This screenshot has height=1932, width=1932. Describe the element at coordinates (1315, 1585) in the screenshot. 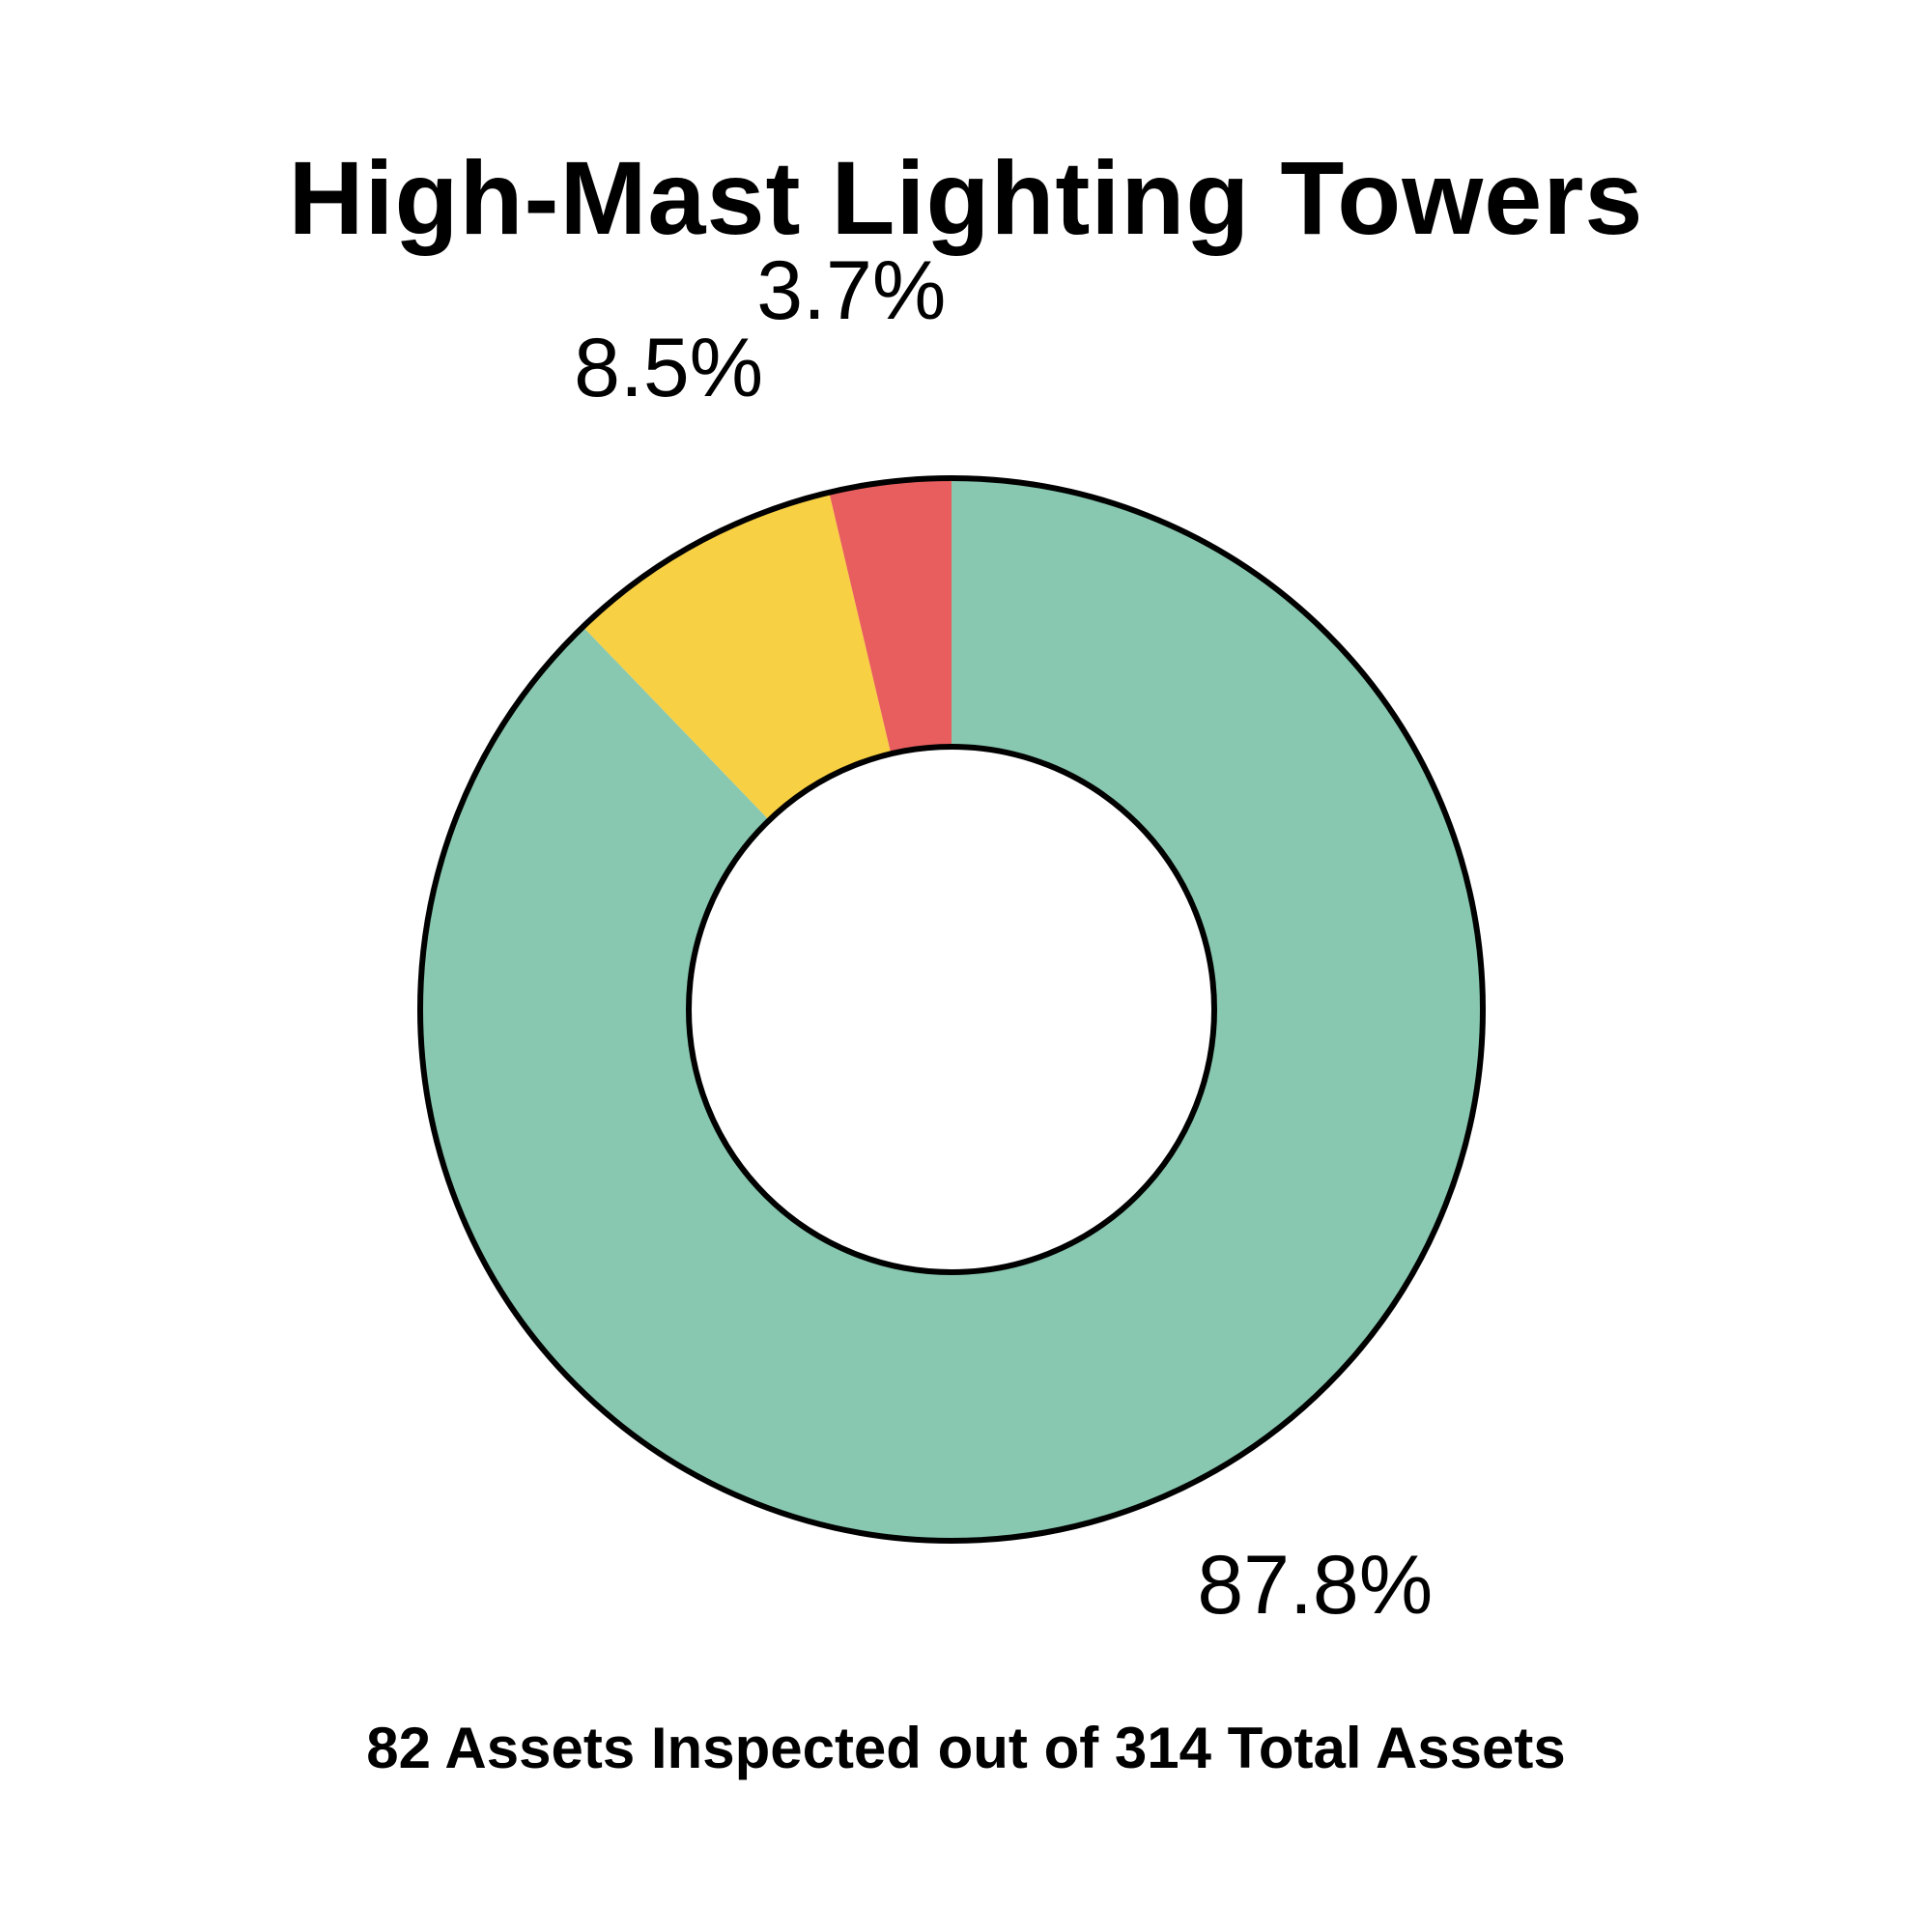

I see `slice-label-1: 87.8%` at that location.